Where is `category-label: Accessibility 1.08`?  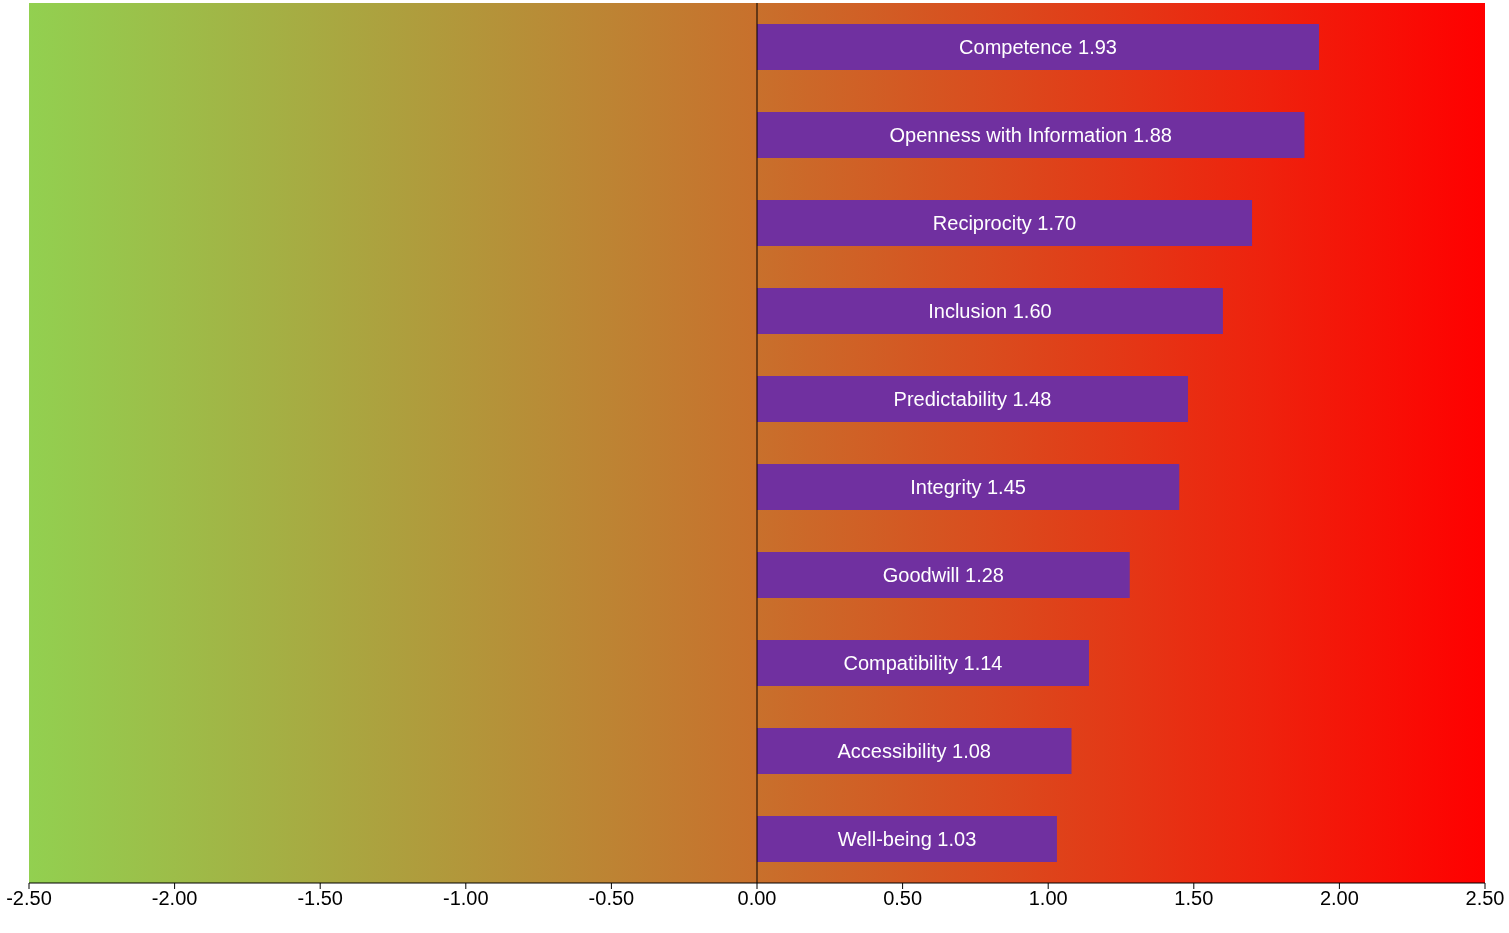
category-label: Accessibility 1.08 is located at coordinates (914, 751).